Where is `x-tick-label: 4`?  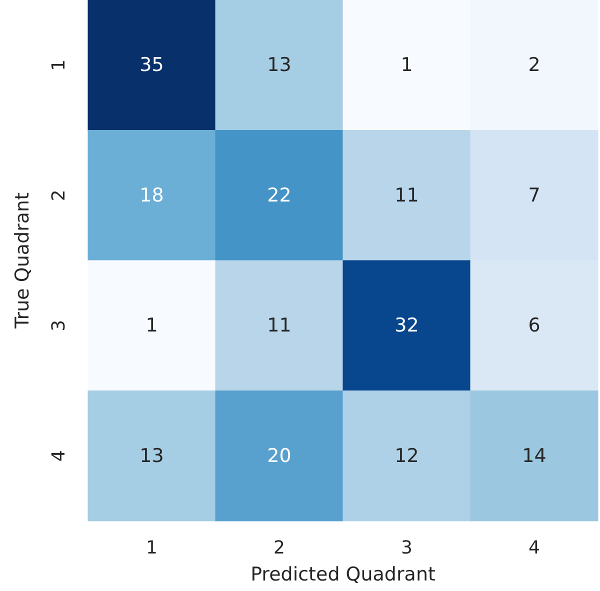
x-tick-label: 4 is located at coordinates (534, 548).